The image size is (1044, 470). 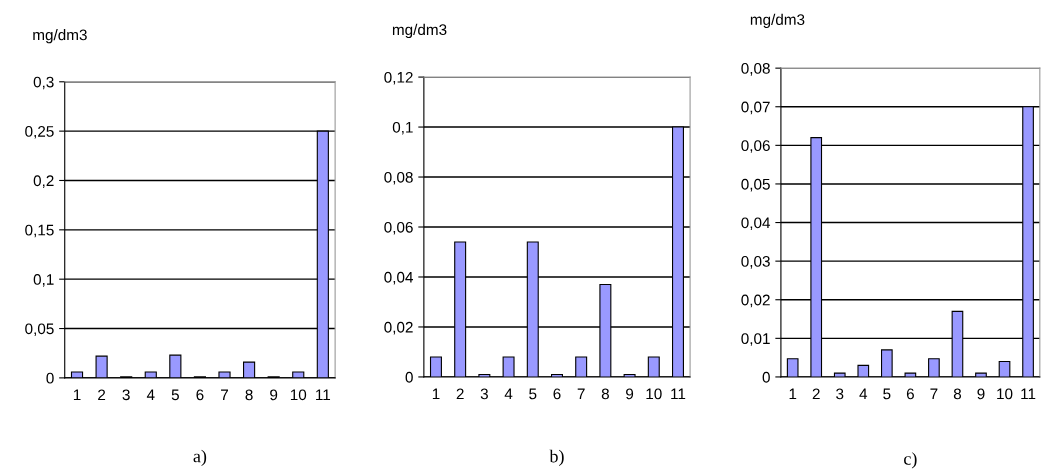 I want to click on y-tick-label: 0,07, so click(x=755, y=108).